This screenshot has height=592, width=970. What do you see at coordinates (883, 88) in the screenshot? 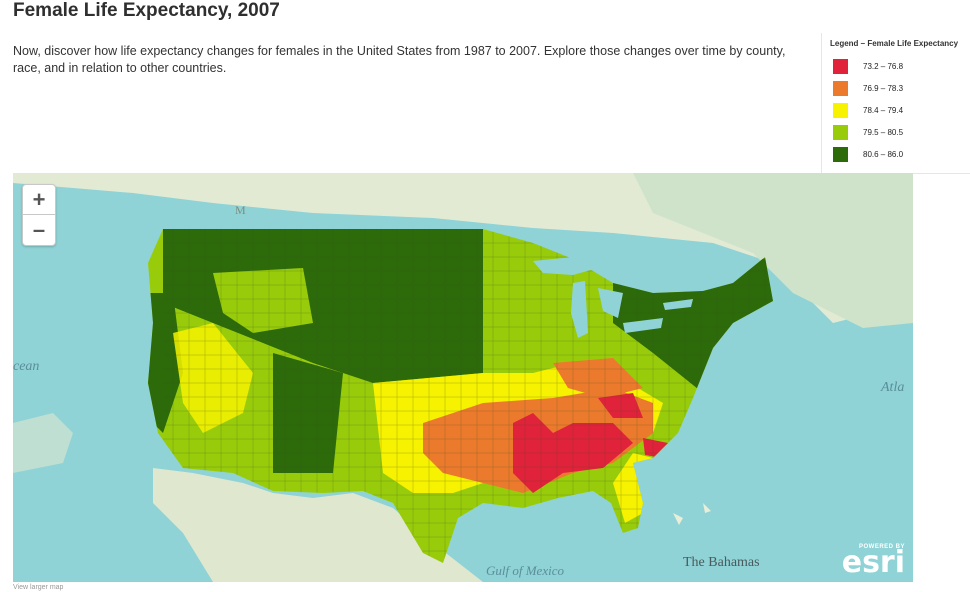
I see `legend-label: 76.9 – 78.3` at bounding box center [883, 88].